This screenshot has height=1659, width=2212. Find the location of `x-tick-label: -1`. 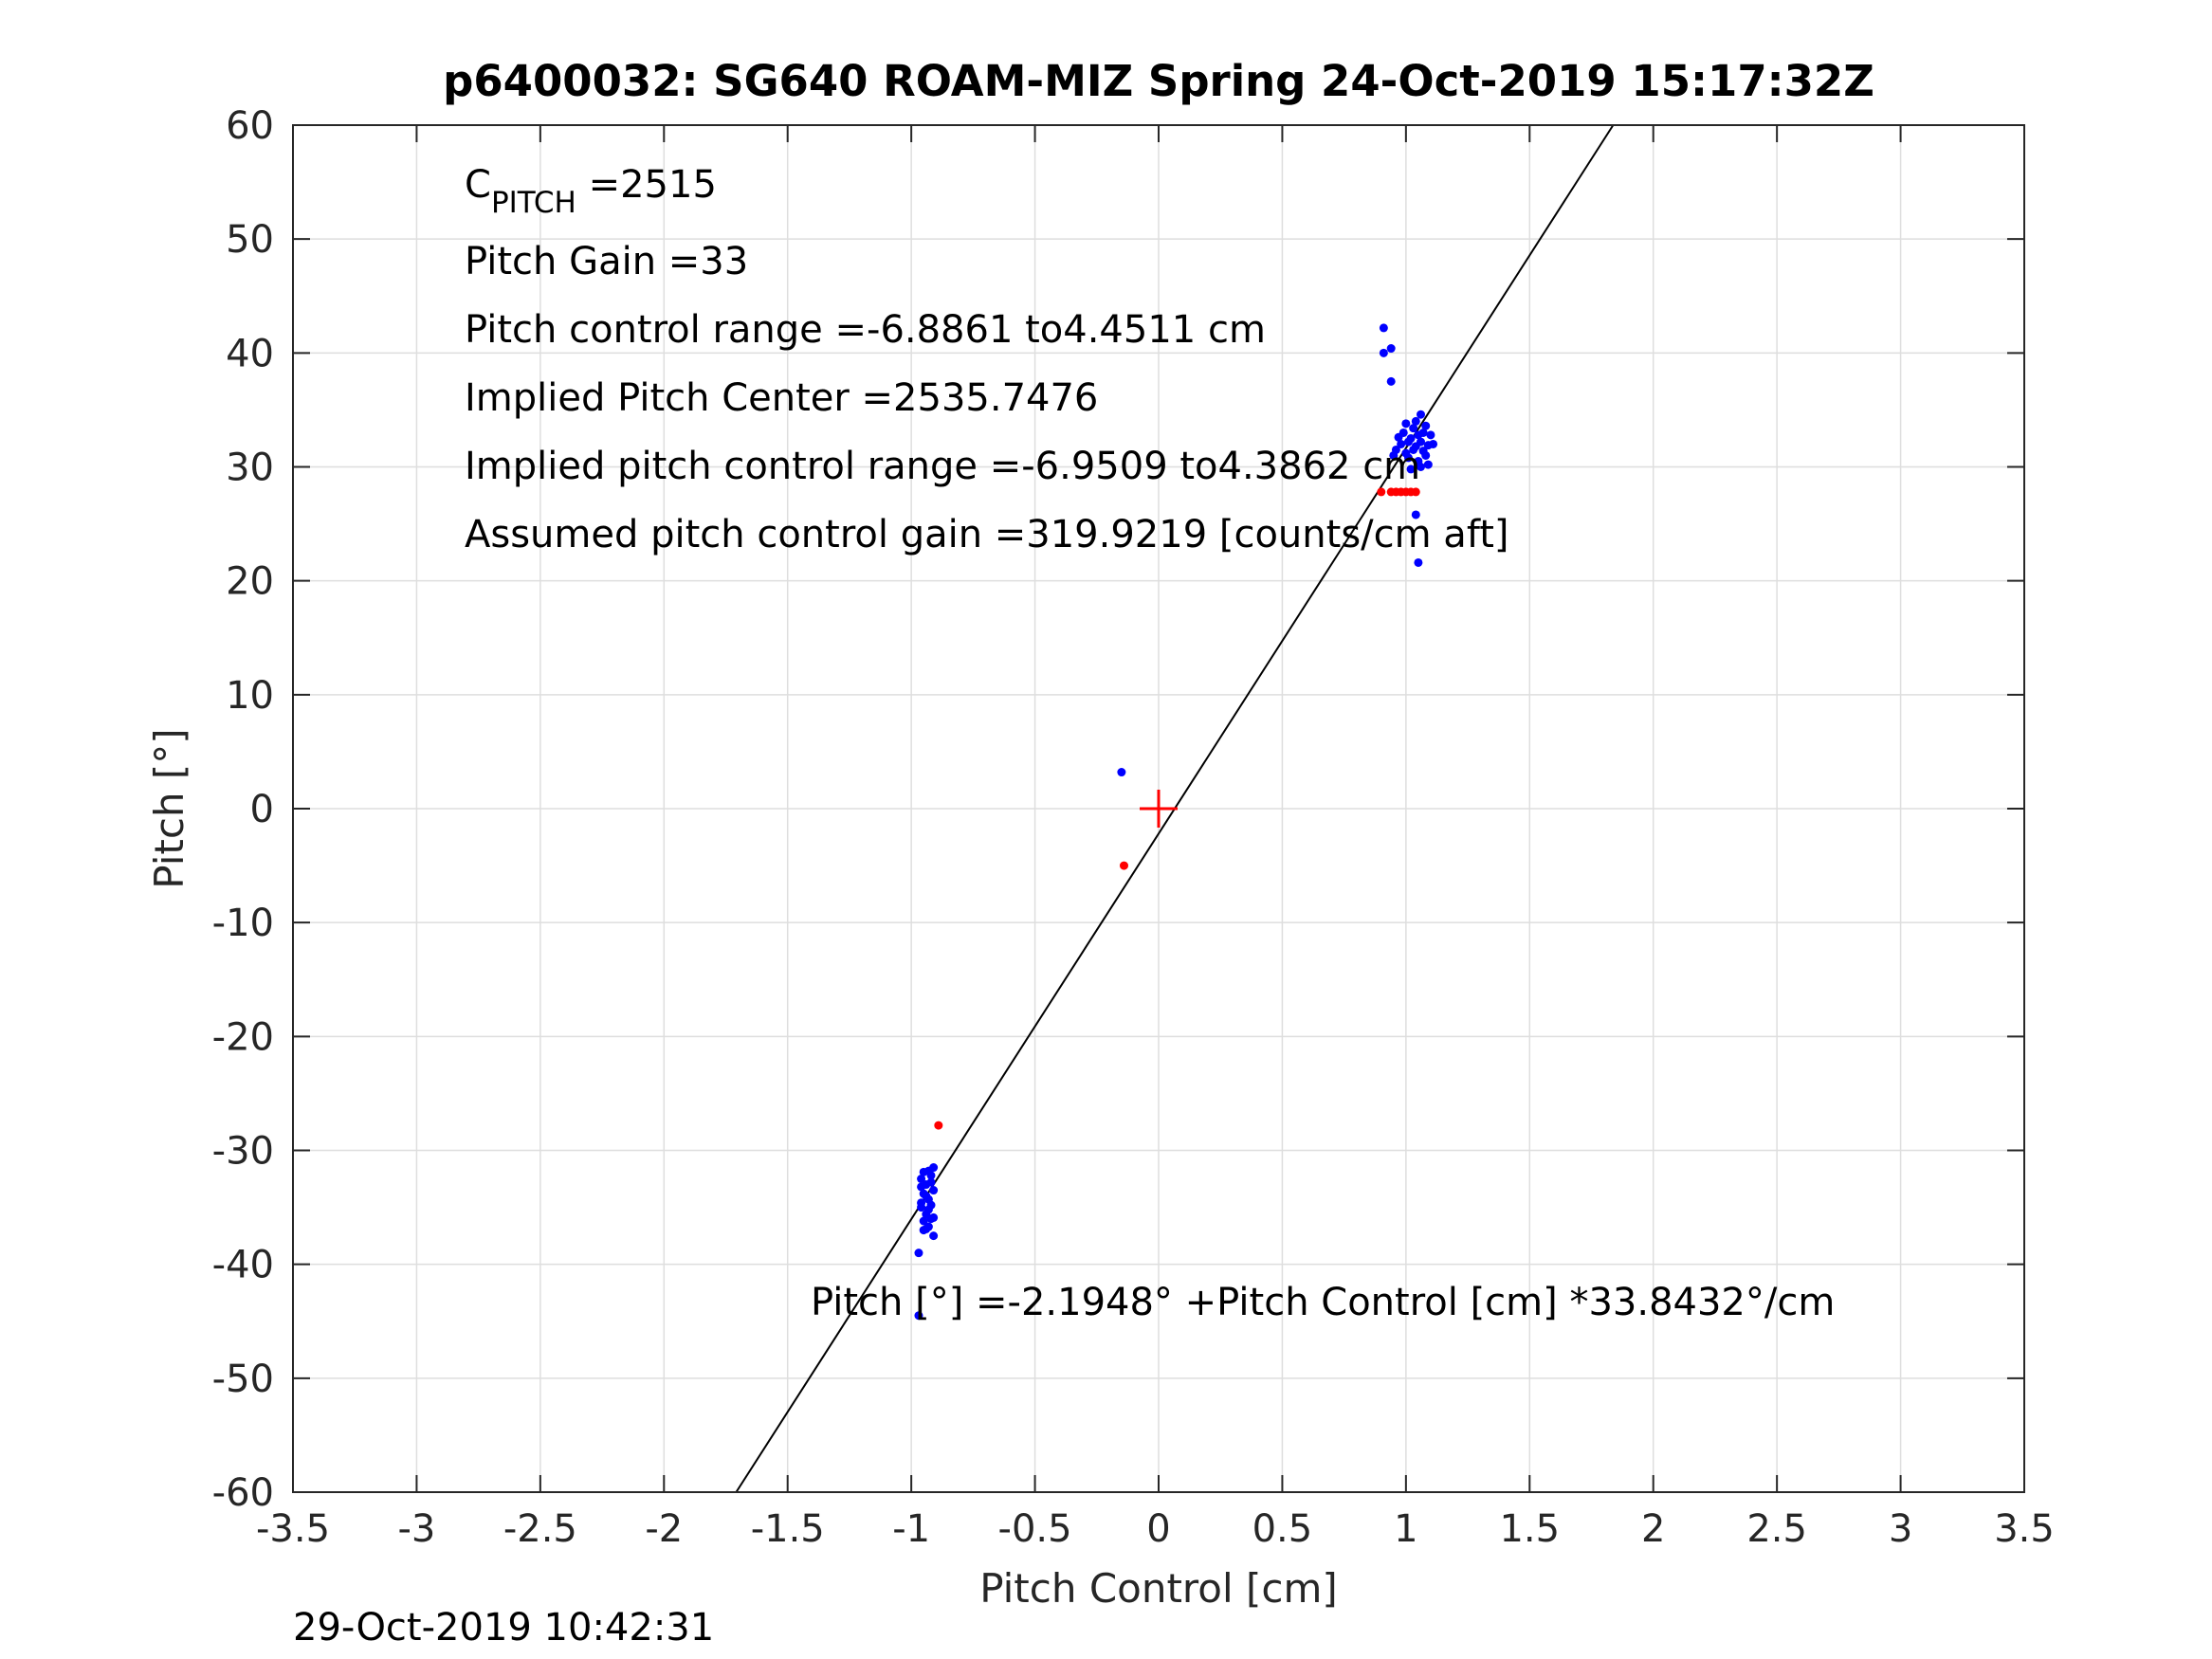

x-tick-label: -1 is located at coordinates (911, 1529).